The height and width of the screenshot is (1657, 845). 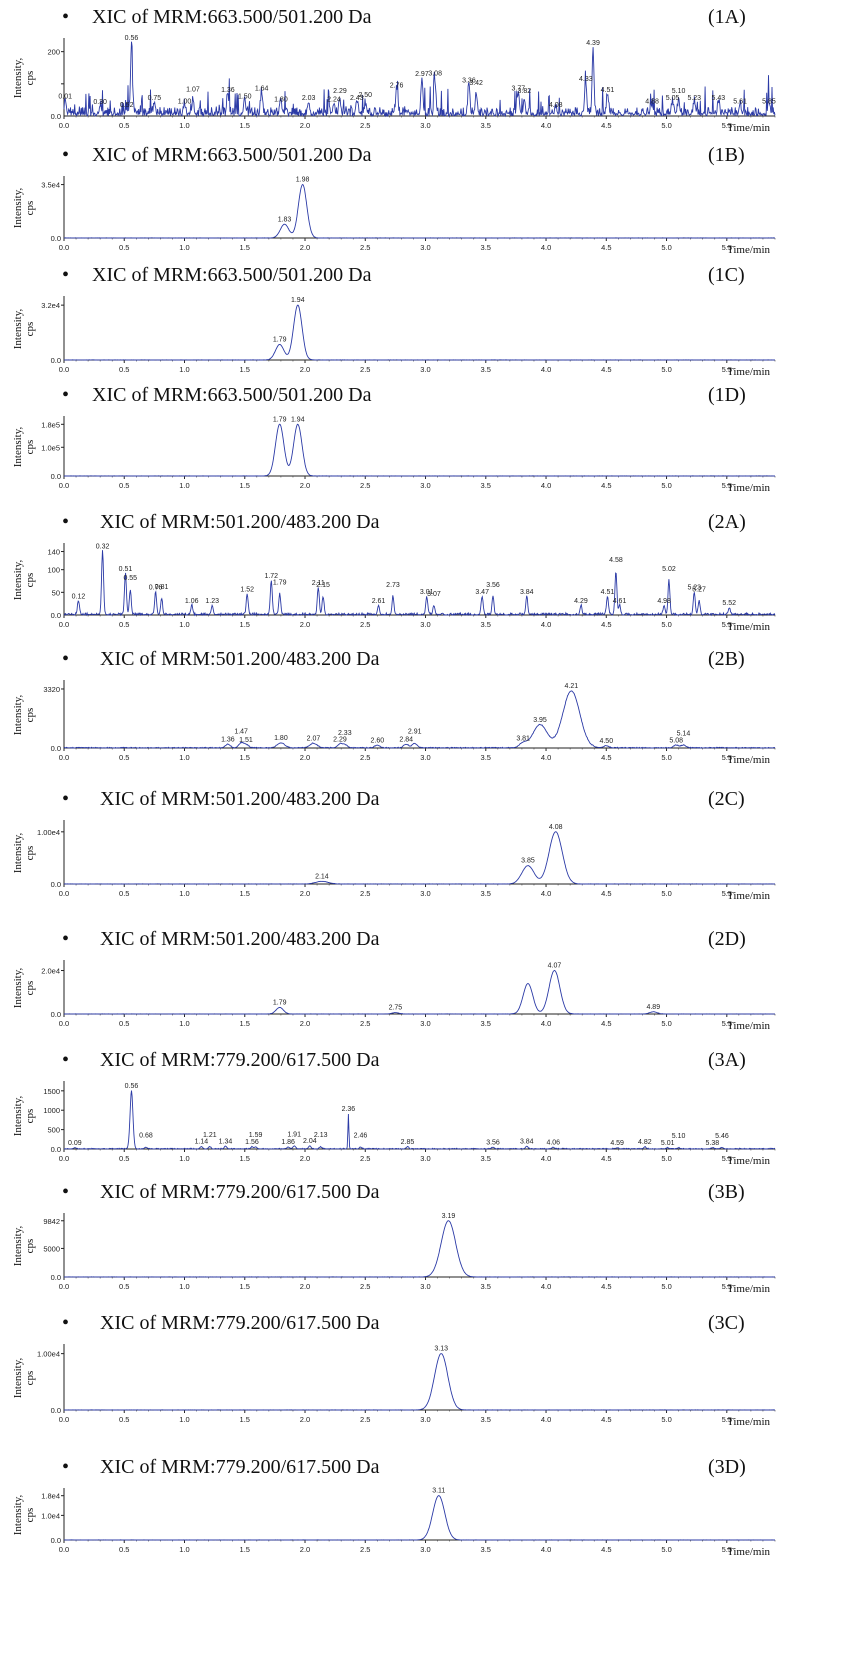 I want to click on panel-id: (1D), so click(x=727, y=395).